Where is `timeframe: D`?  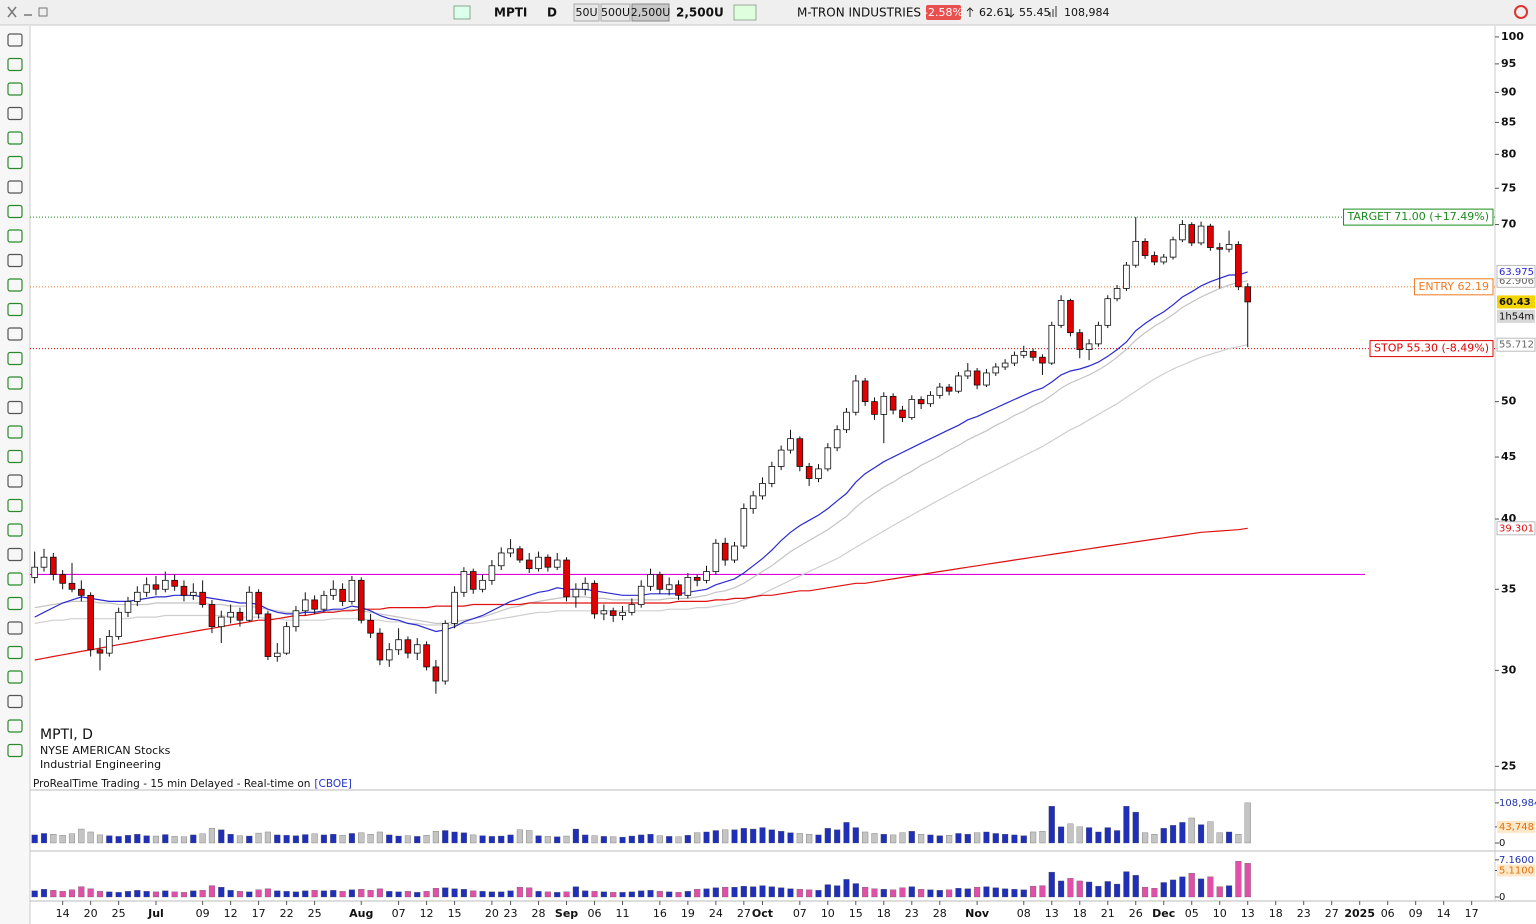
timeframe: D is located at coordinates (552, 13).